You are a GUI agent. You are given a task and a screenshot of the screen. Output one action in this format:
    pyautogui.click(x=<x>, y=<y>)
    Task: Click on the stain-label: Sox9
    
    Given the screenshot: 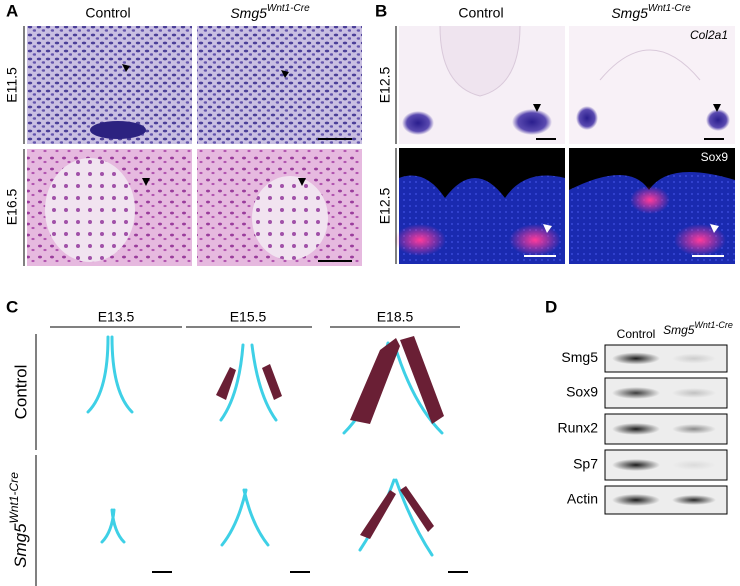 What is the action you would take?
    pyautogui.click(x=715, y=157)
    